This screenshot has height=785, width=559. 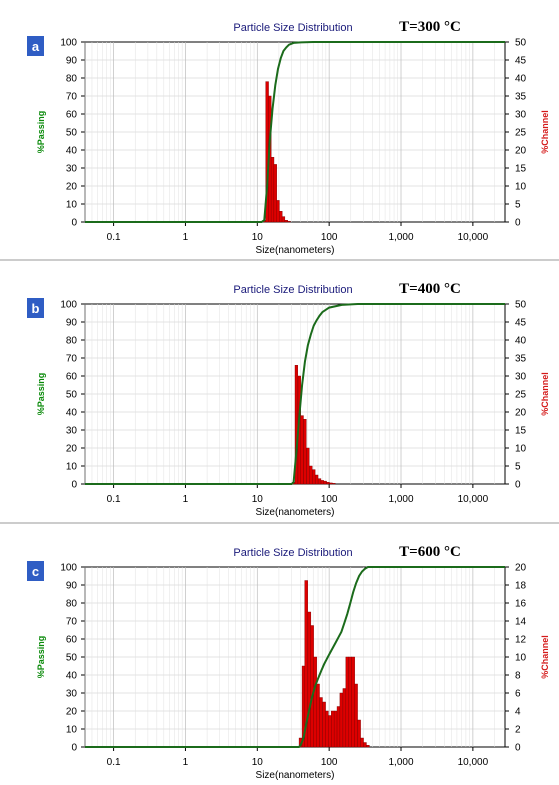 I want to click on right-tick-label: 16, so click(x=521, y=604).